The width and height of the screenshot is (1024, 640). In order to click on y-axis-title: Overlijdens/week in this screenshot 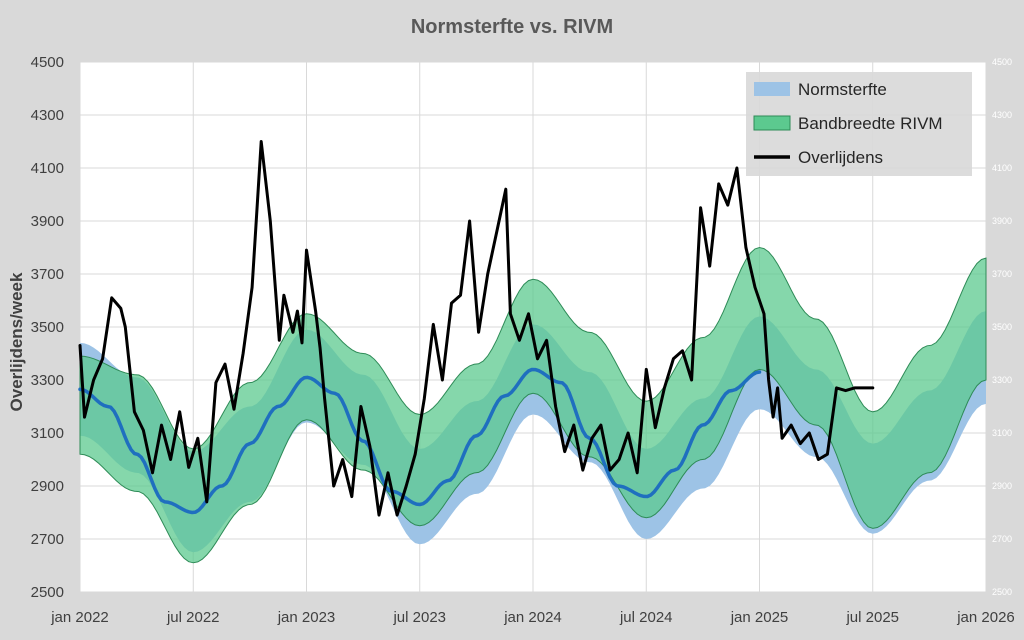, I will do `click(16, 341)`.